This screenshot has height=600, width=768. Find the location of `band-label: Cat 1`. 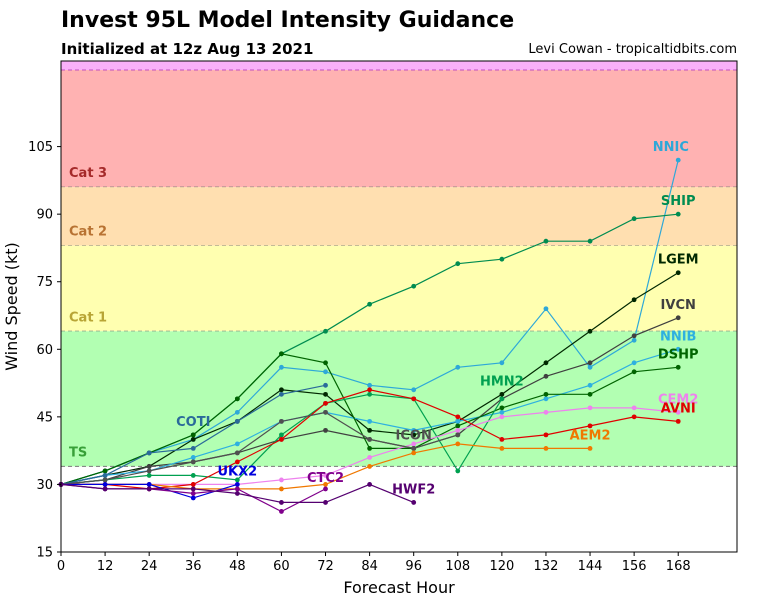

band-label: Cat 1 is located at coordinates (88, 317).